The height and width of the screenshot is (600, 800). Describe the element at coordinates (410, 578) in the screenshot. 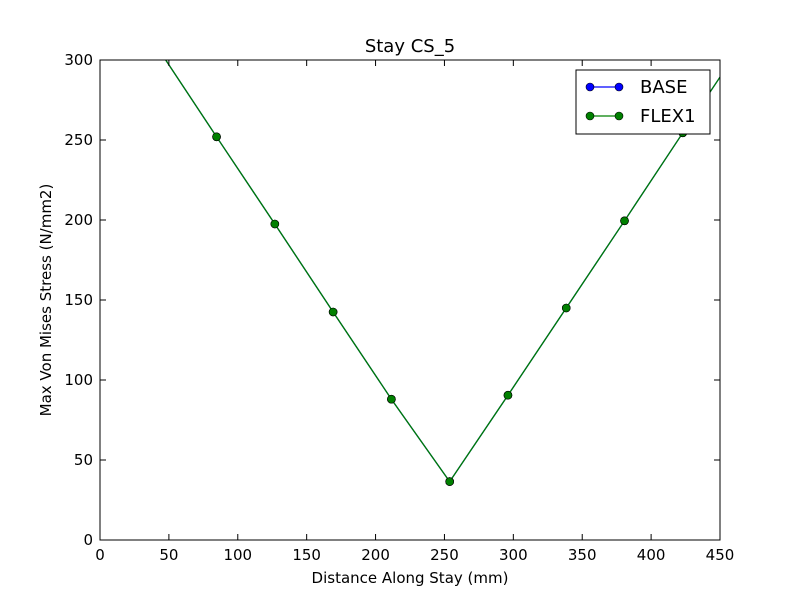

I see `x-axis-label: Distance Along Stay (mm)` at that location.